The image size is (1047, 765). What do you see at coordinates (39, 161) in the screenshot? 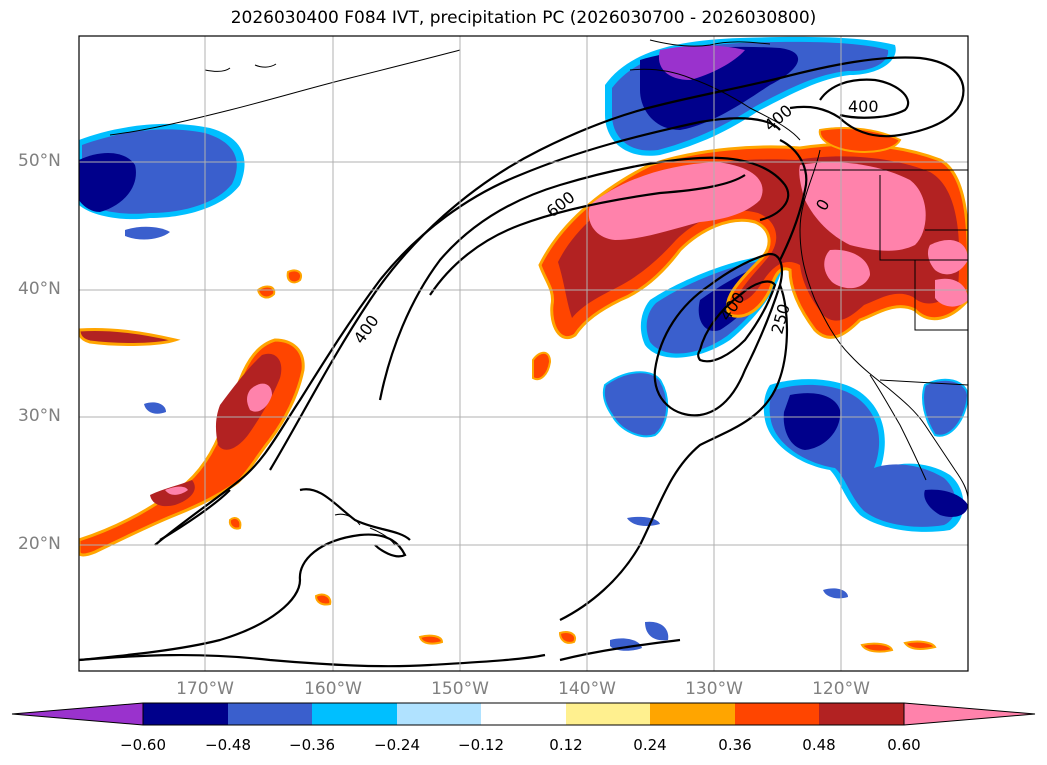
I see `lat-label-50n: 50°N` at bounding box center [39, 161].